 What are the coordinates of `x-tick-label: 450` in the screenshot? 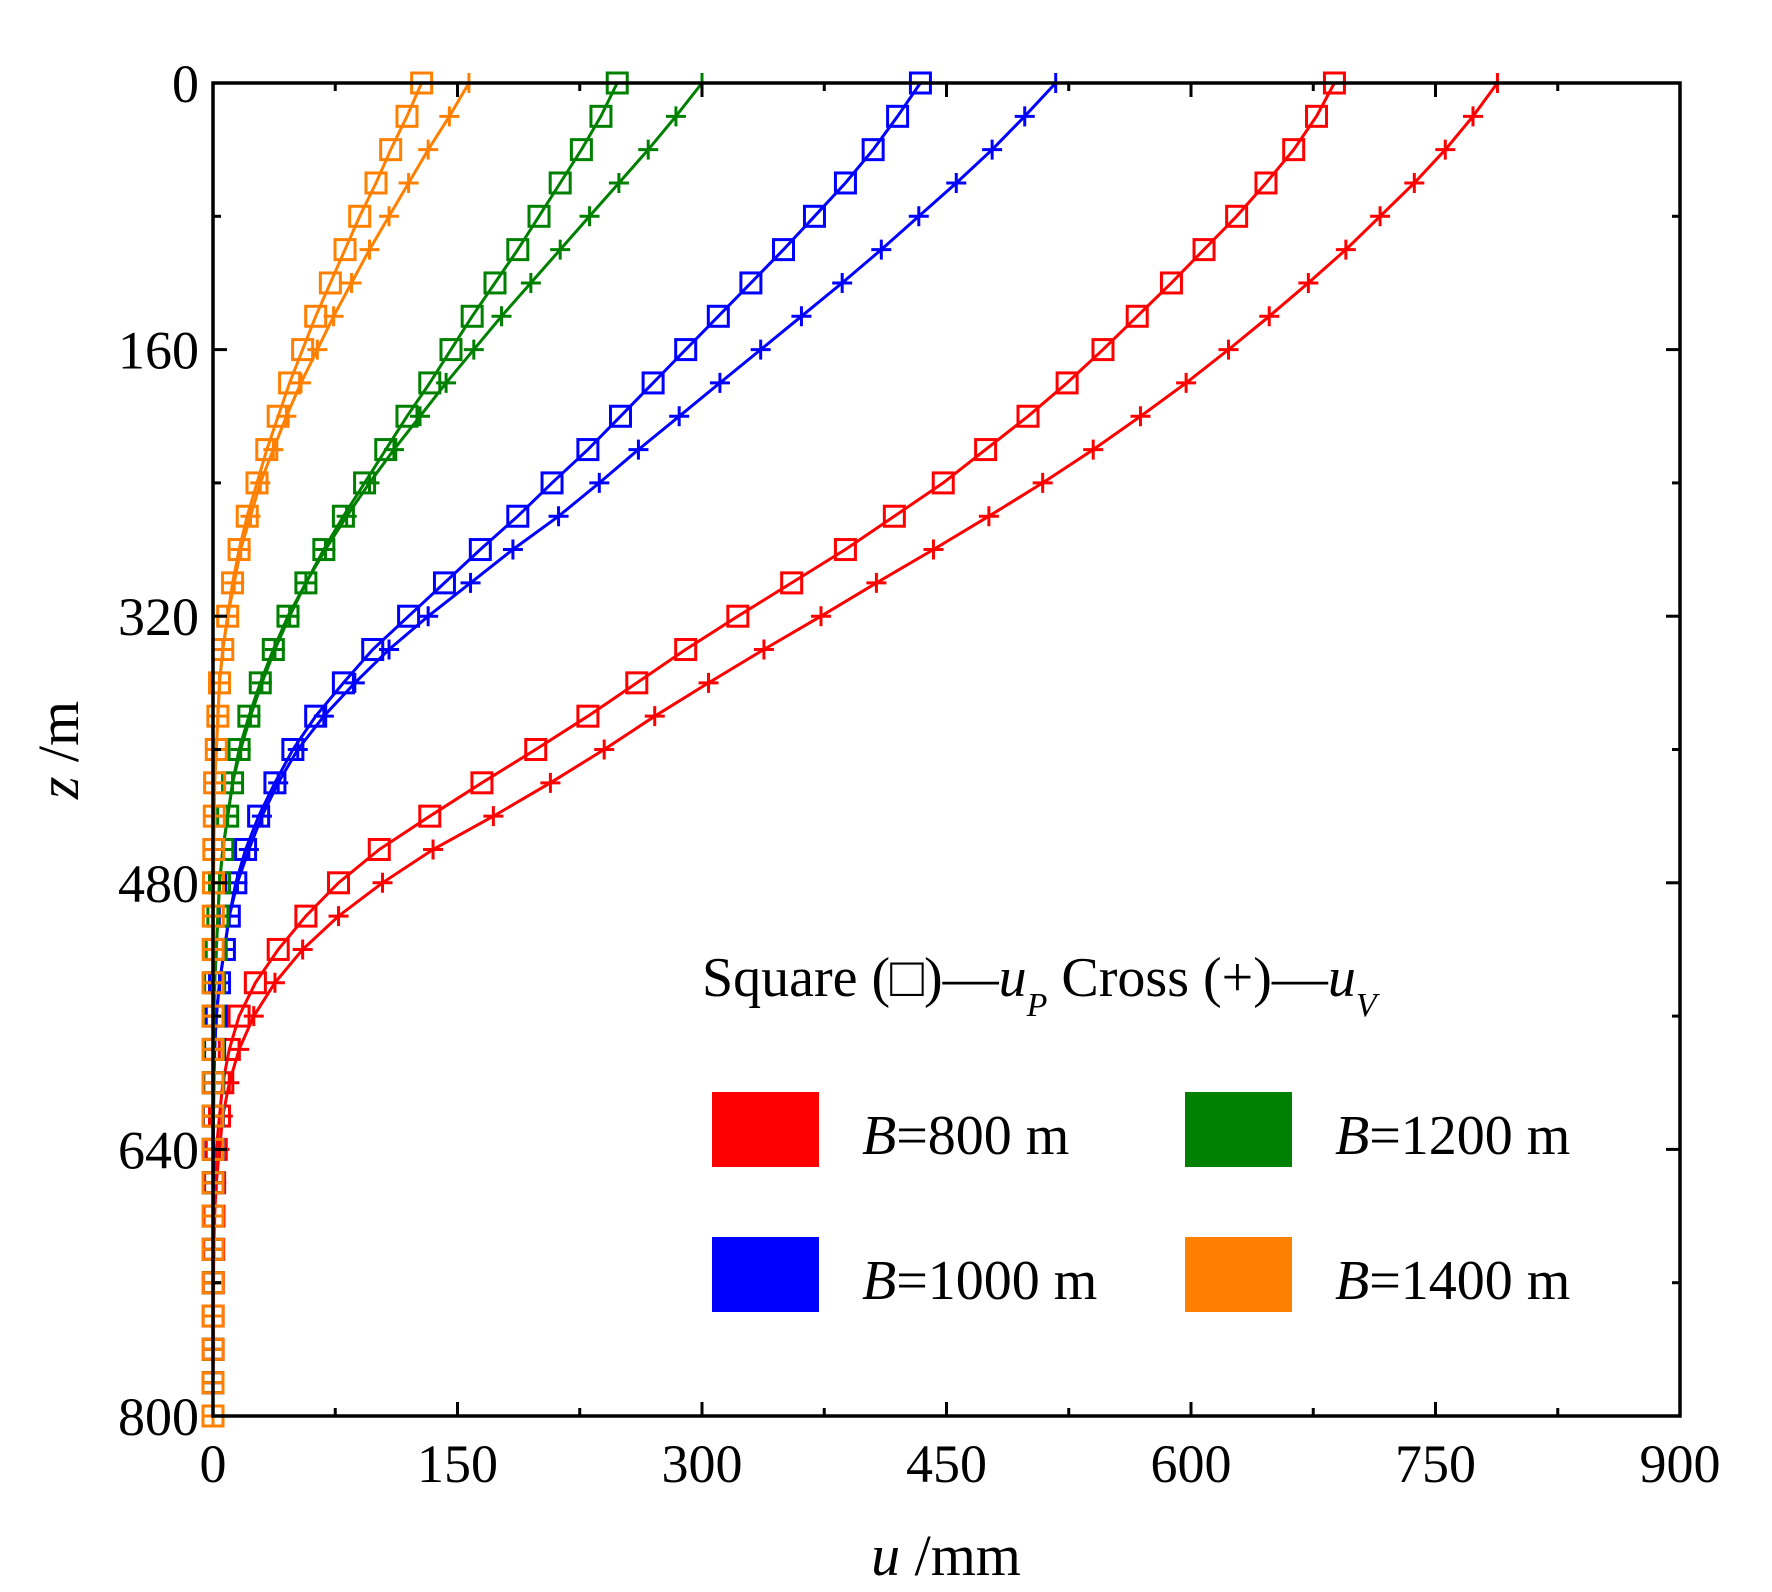 It's located at (946, 1464).